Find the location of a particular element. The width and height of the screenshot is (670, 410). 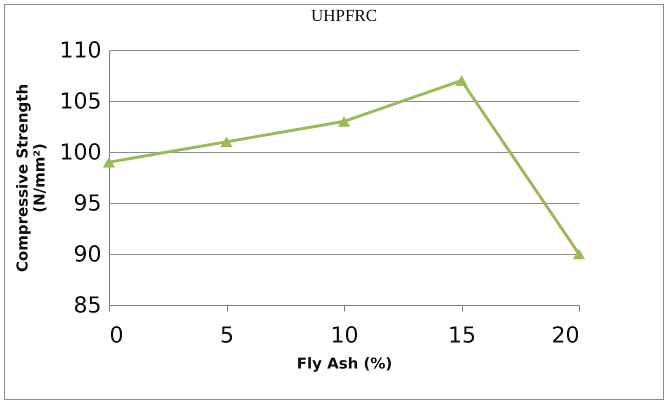

y-axis-title: Compressive Strength (N/mm²) is located at coordinates (31, 178).